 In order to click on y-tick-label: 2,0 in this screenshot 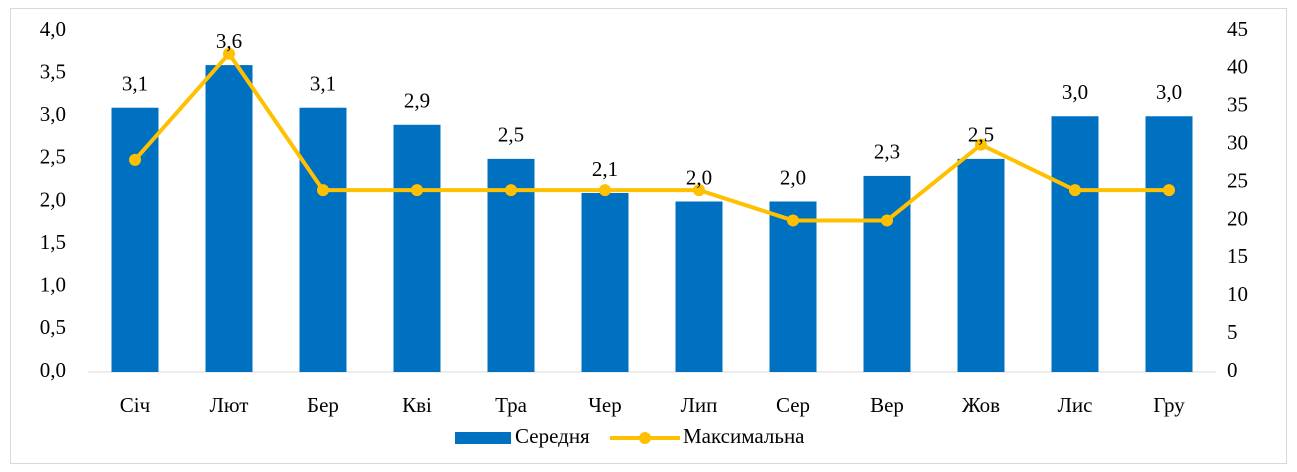, I will do `click(53, 199)`.